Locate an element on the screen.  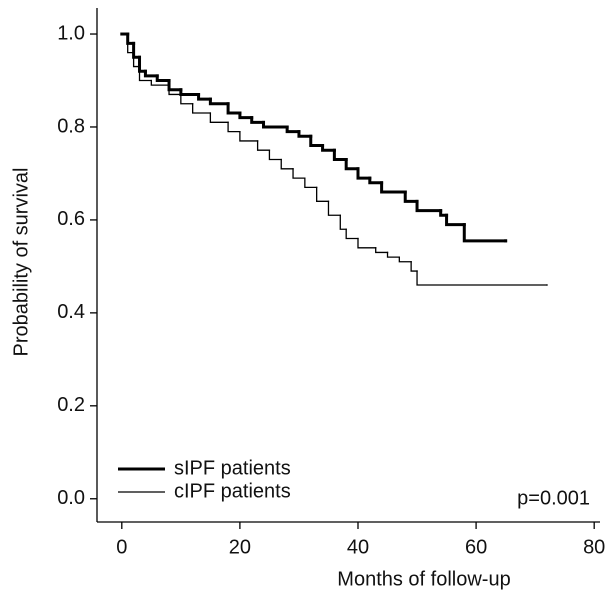
y-axis-label: Probability of survival is located at coordinates (21, 262).